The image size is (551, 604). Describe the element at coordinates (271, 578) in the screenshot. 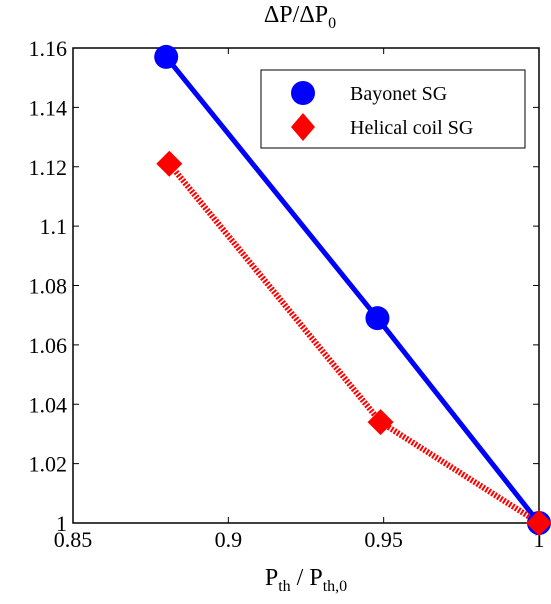

I see `x-axis-label-main: P` at that location.